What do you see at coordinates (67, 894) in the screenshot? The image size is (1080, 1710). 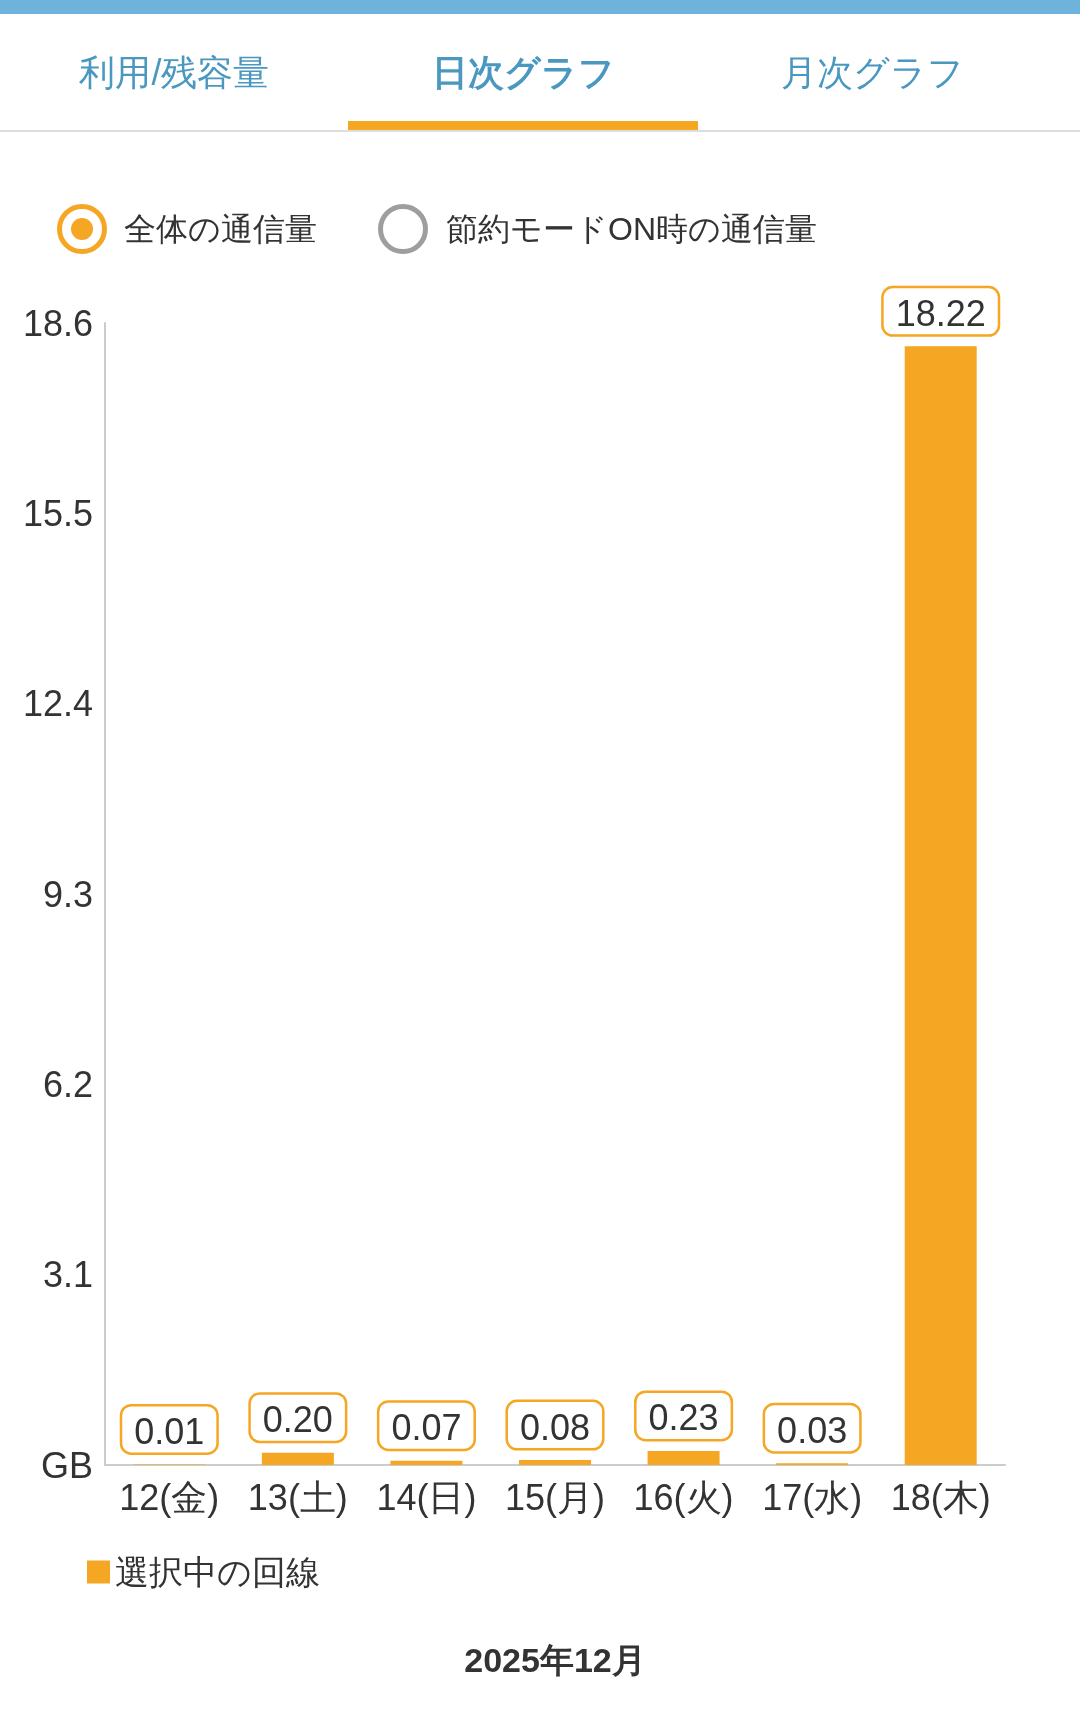 I see `y-tick-label: 9.3` at bounding box center [67, 894].